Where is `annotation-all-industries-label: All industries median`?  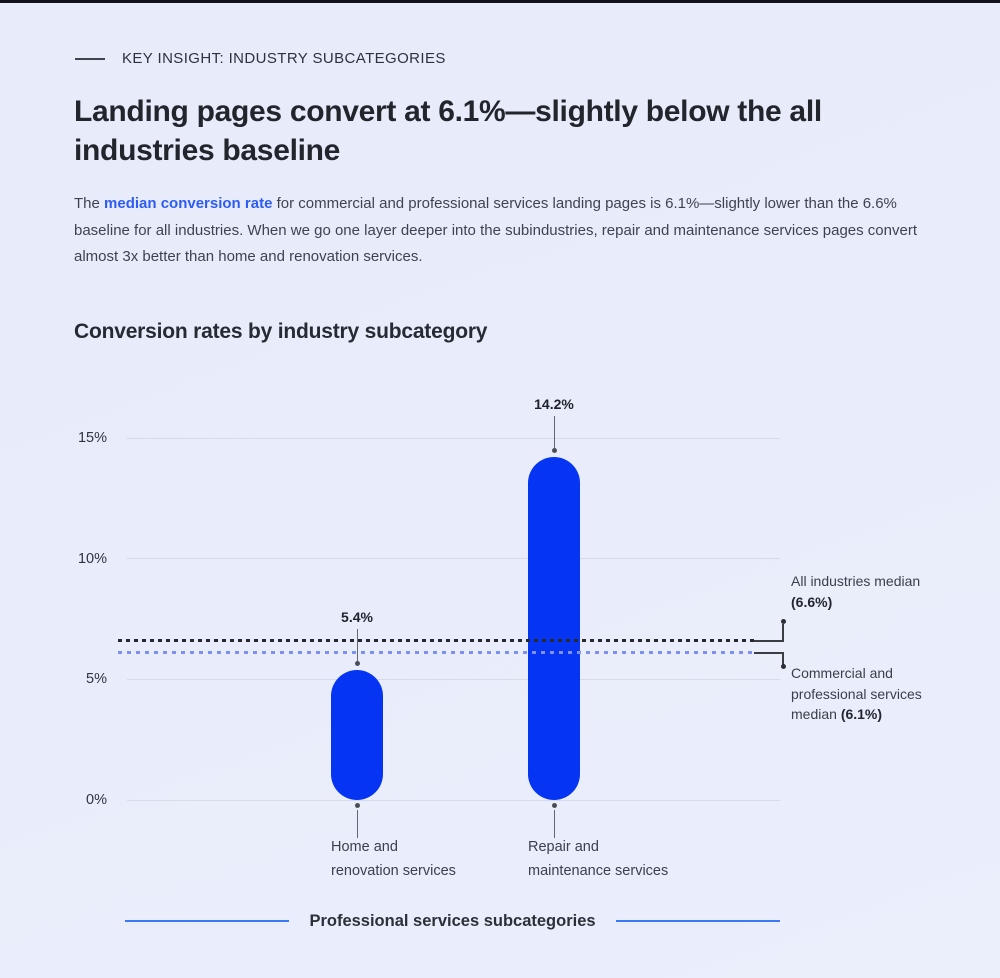
annotation-all-industries-label: All industries median is located at coordinates (856, 581).